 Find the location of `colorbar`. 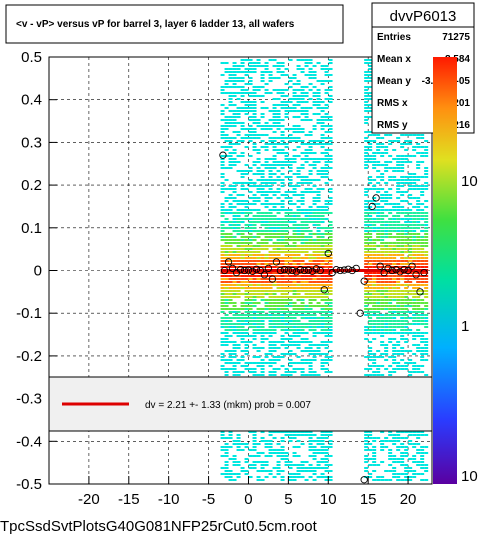

colorbar is located at coordinates (445, 270).